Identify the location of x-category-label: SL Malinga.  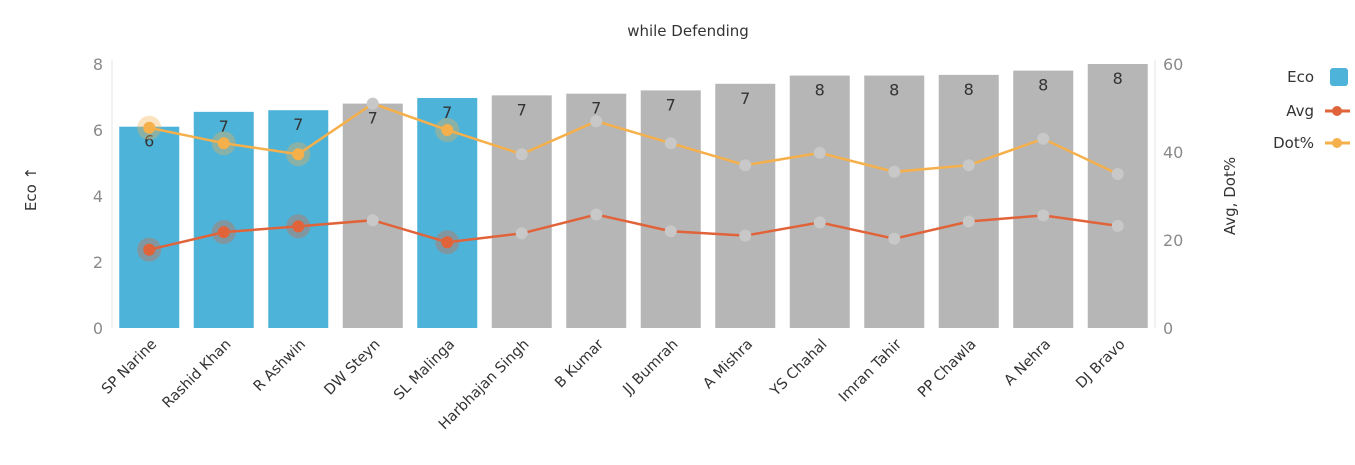
(424, 370).